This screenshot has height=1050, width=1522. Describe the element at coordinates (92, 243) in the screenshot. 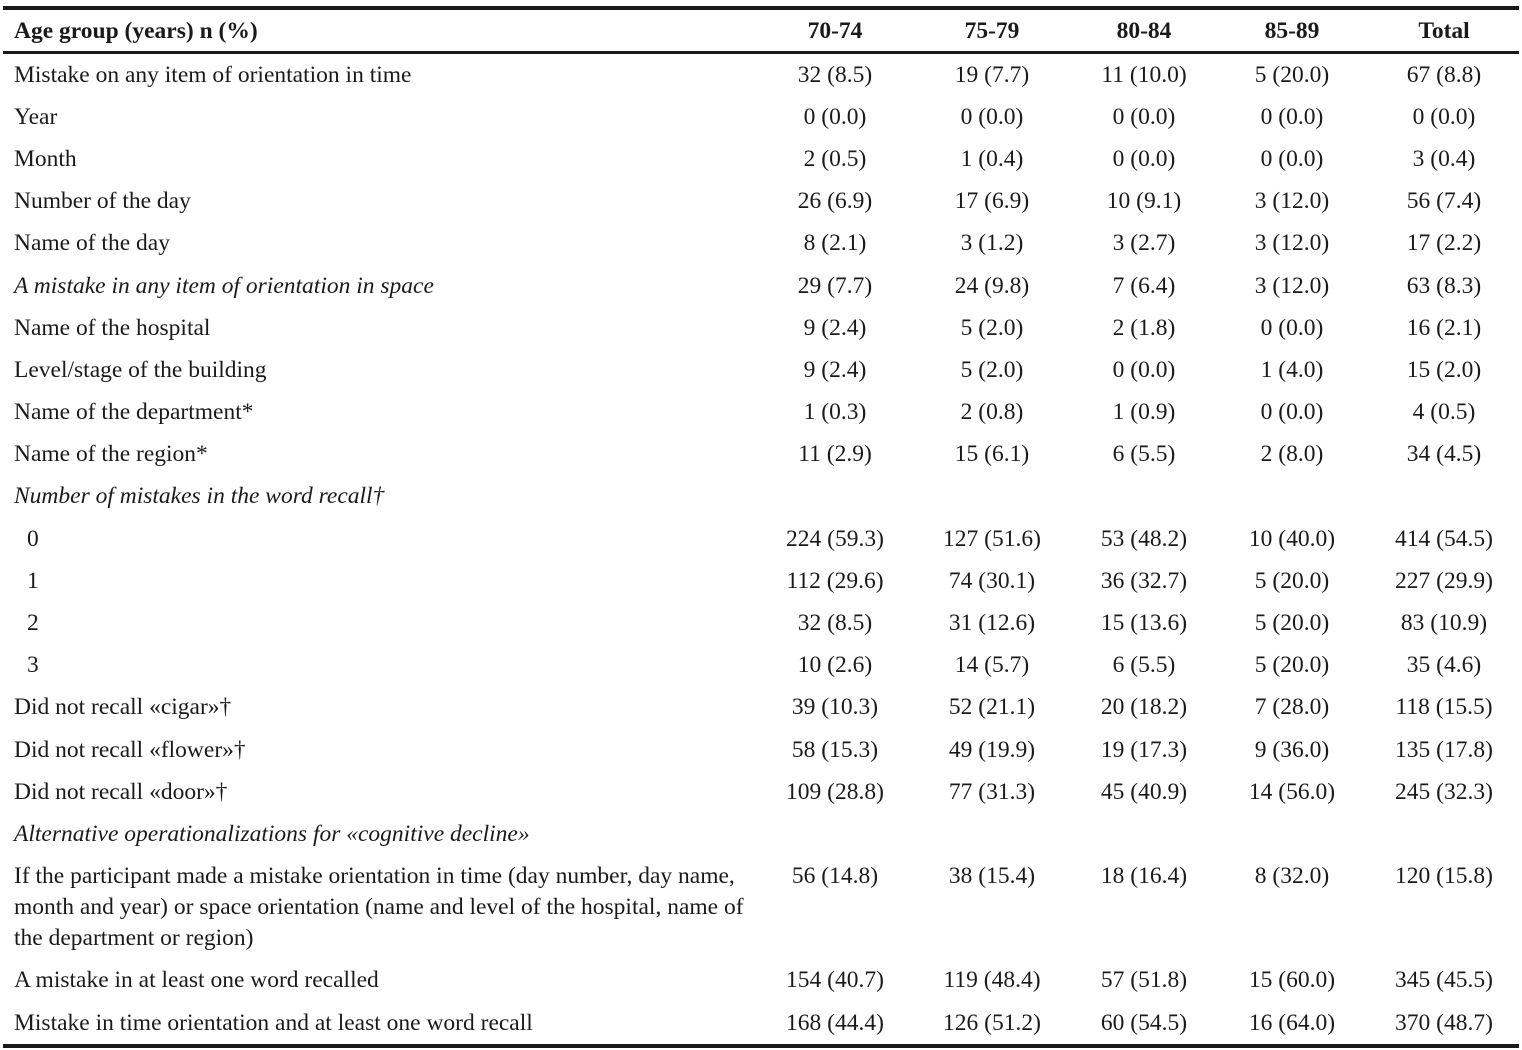

I see `row-label: Name of the day` at that location.